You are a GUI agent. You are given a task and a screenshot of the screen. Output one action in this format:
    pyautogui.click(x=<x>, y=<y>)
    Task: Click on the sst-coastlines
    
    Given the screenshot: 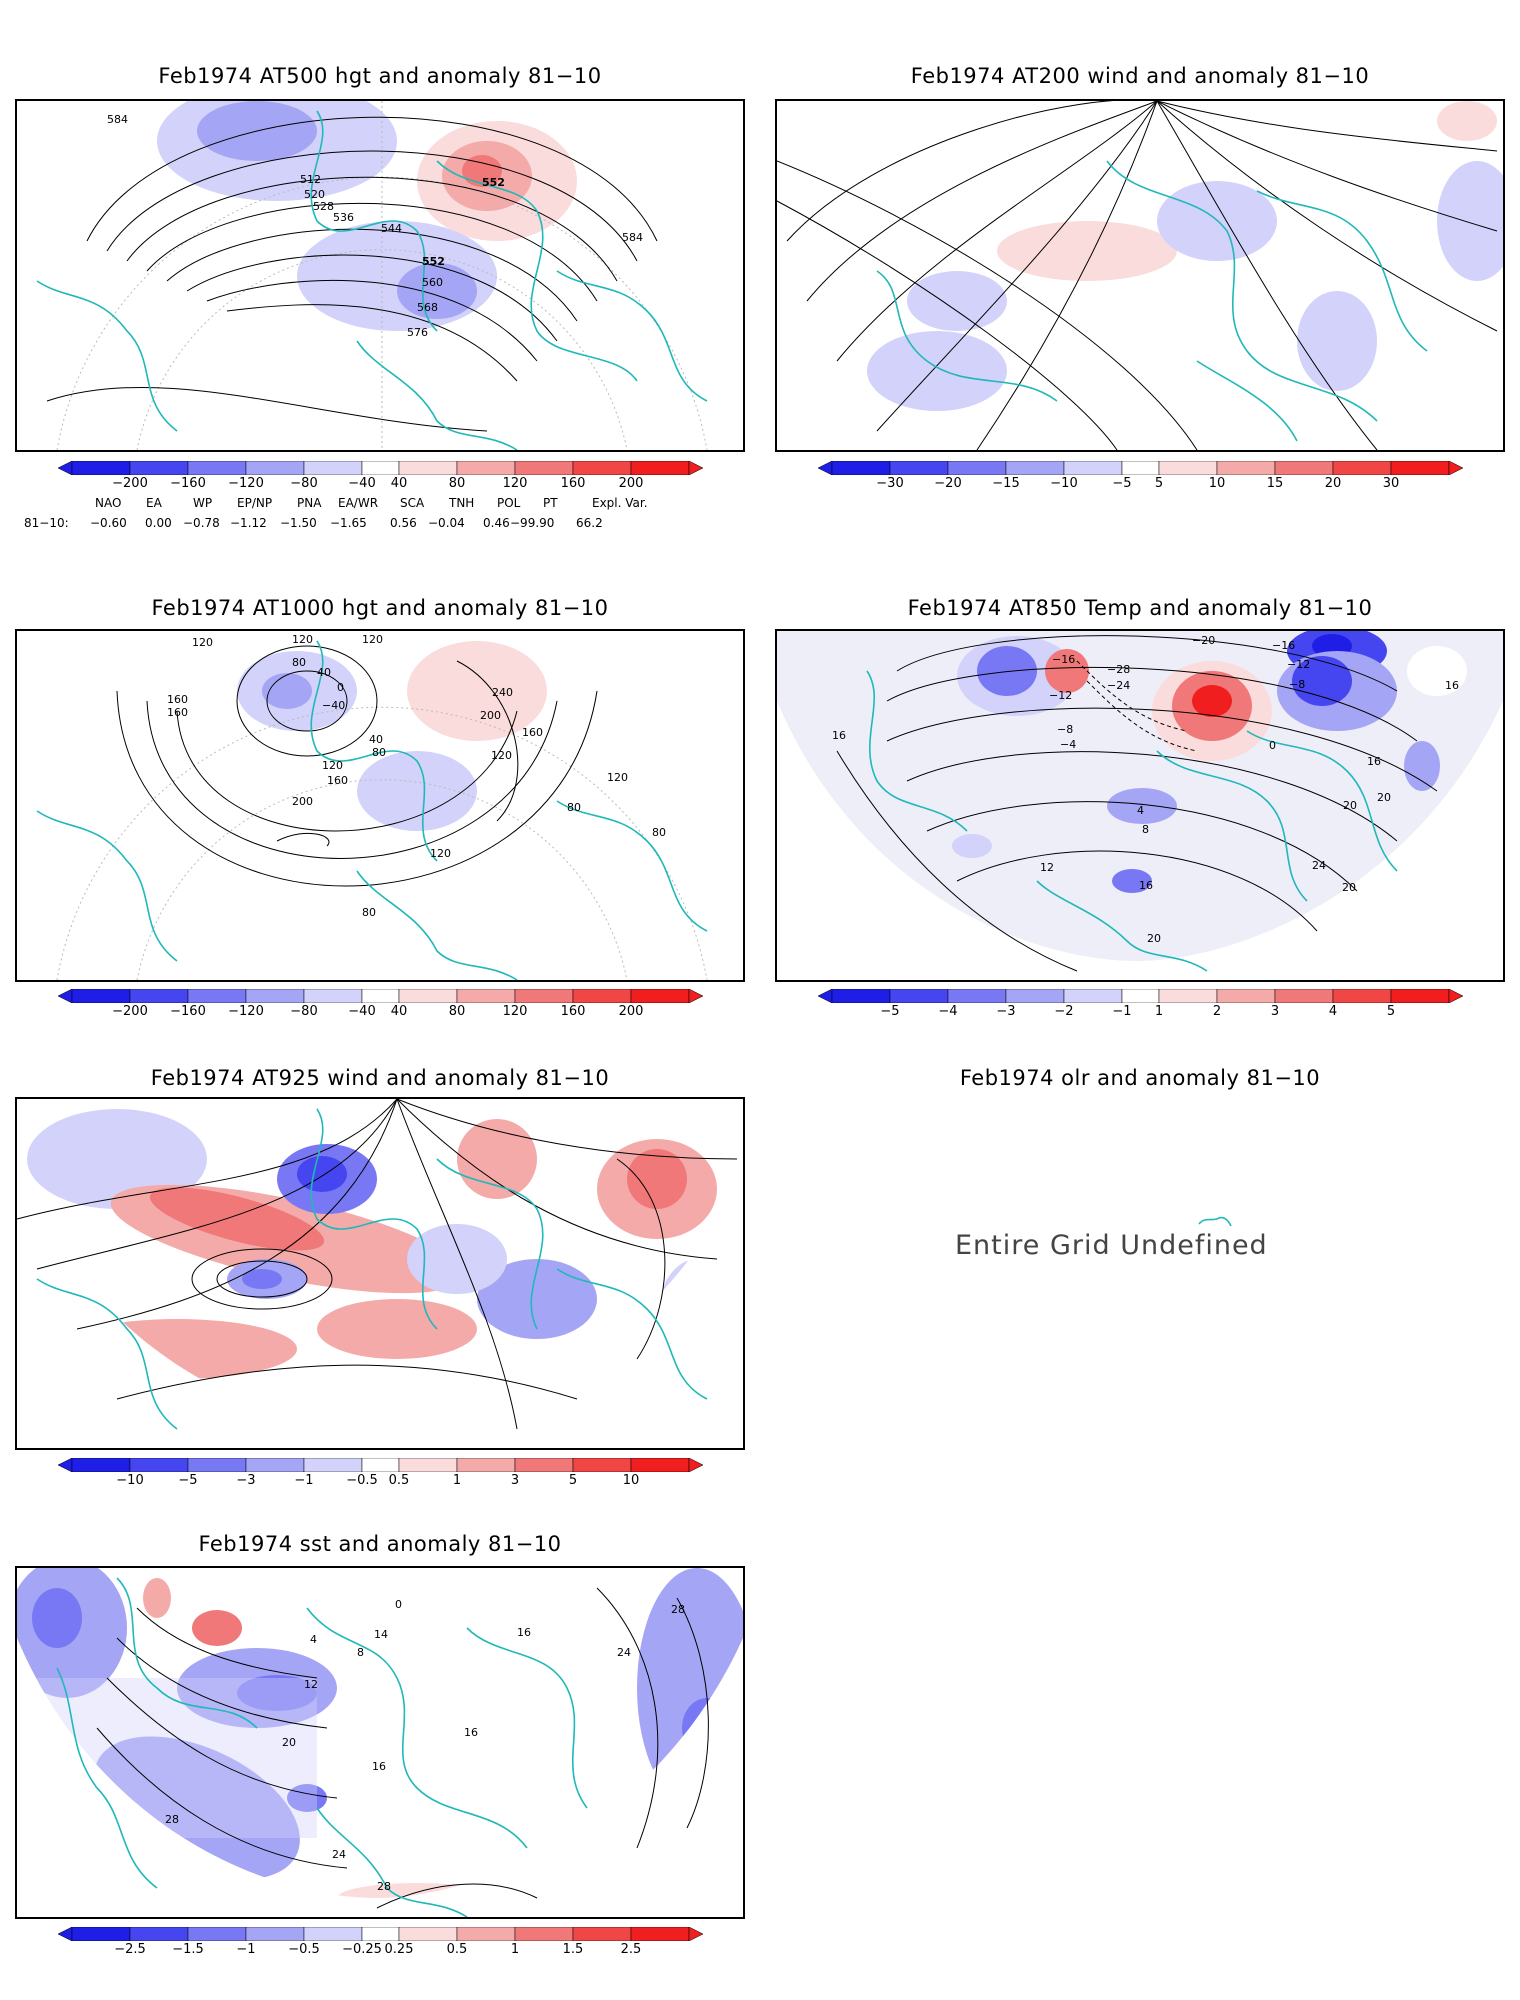 What is the action you would take?
    pyautogui.click(x=322, y=1747)
    